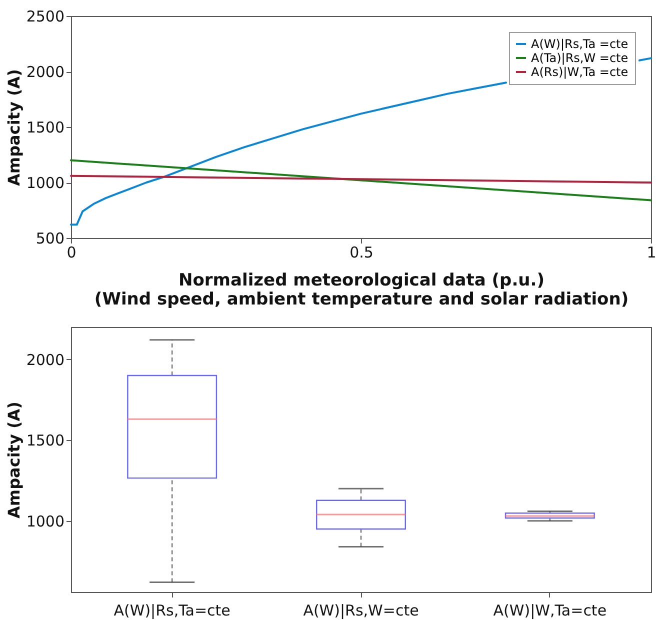 The image size is (672, 633). What do you see at coordinates (361, 611) in the screenshot?
I see `x-tick-label: A(W)|Rs,W=cte` at bounding box center [361, 611].